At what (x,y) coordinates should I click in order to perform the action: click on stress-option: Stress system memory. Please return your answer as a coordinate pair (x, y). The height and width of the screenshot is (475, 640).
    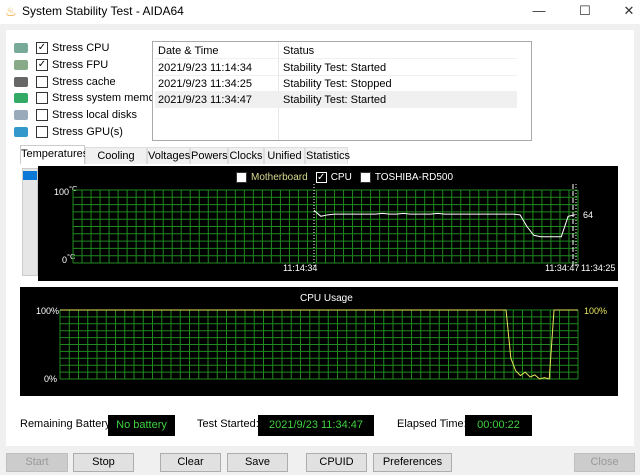
    Looking at the image, I should click on (89, 98).